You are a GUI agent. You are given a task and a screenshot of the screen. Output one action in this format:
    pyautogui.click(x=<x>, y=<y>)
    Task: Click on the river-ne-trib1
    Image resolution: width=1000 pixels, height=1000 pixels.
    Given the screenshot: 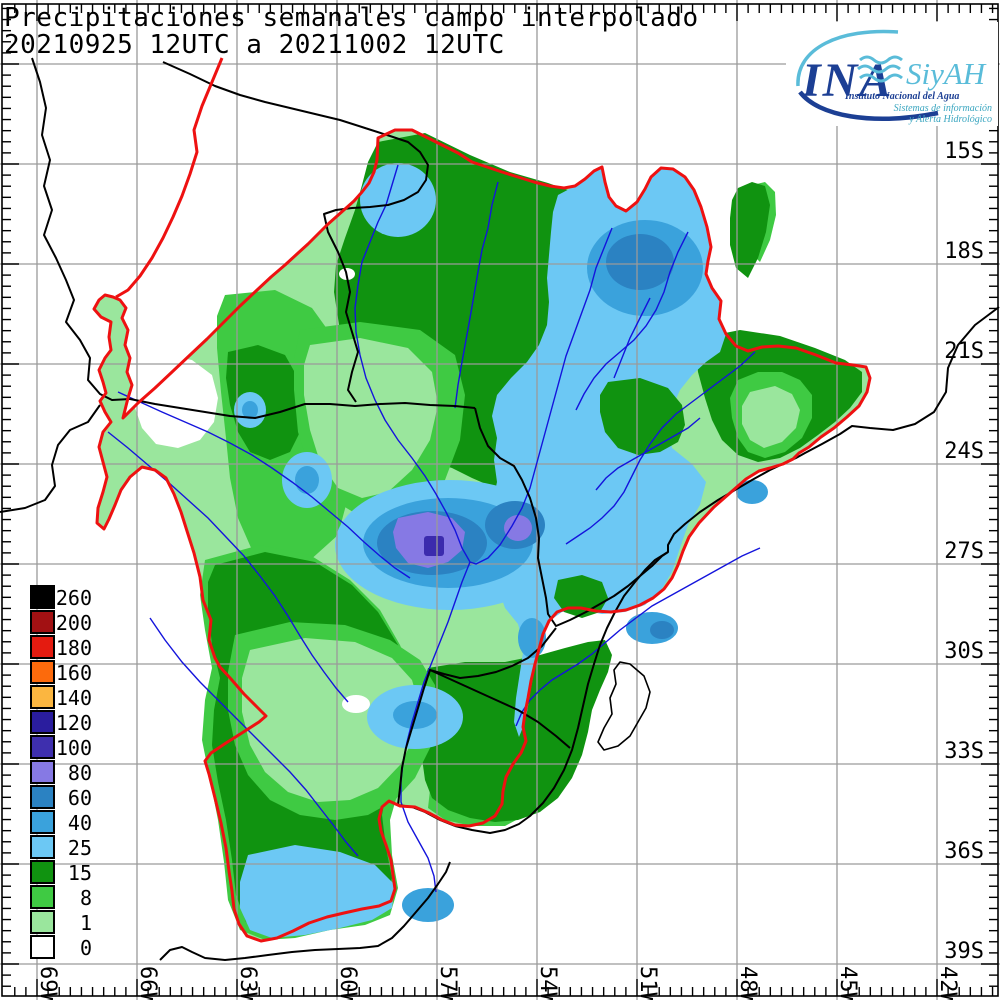 What is the action you would take?
    pyautogui.click(x=632, y=321)
    